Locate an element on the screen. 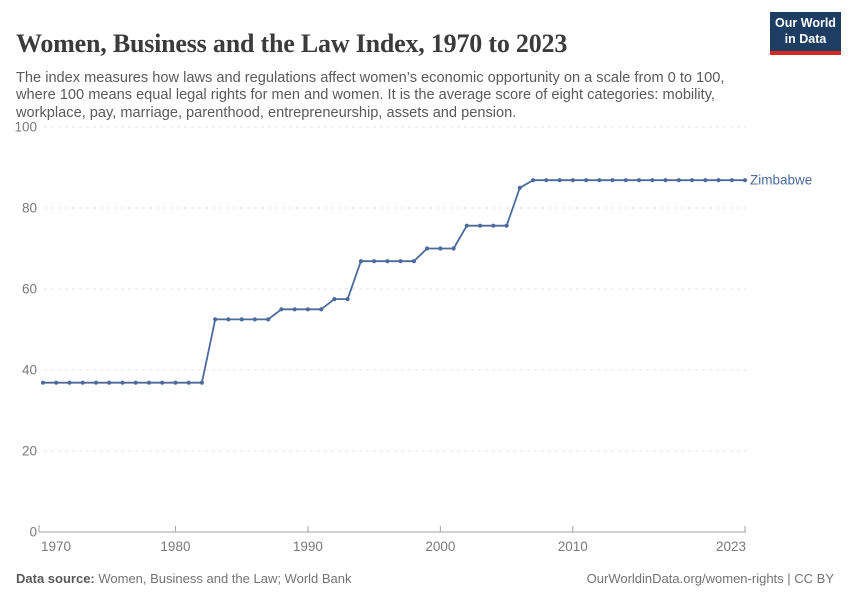 This screenshot has height=600, width=850. owid-logo: Our World in Data is located at coordinates (805, 33).